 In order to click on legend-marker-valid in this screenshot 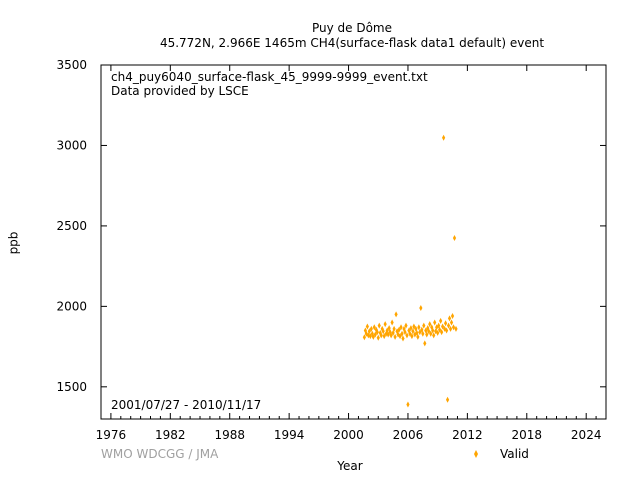, I will do `click(476, 454)`.